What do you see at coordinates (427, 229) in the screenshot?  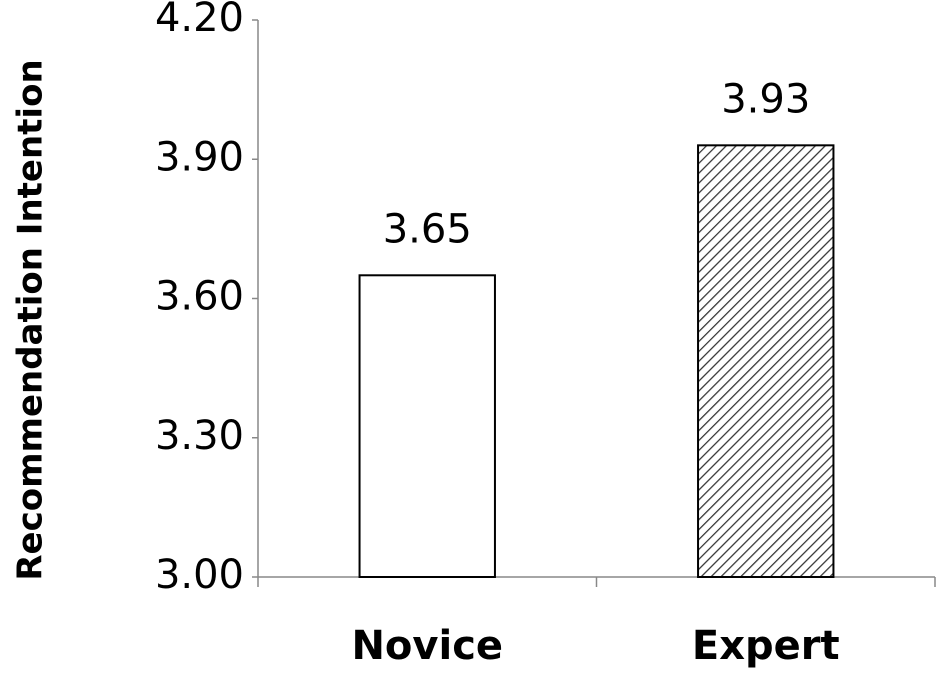 I see `data-label: 3.65` at bounding box center [427, 229].